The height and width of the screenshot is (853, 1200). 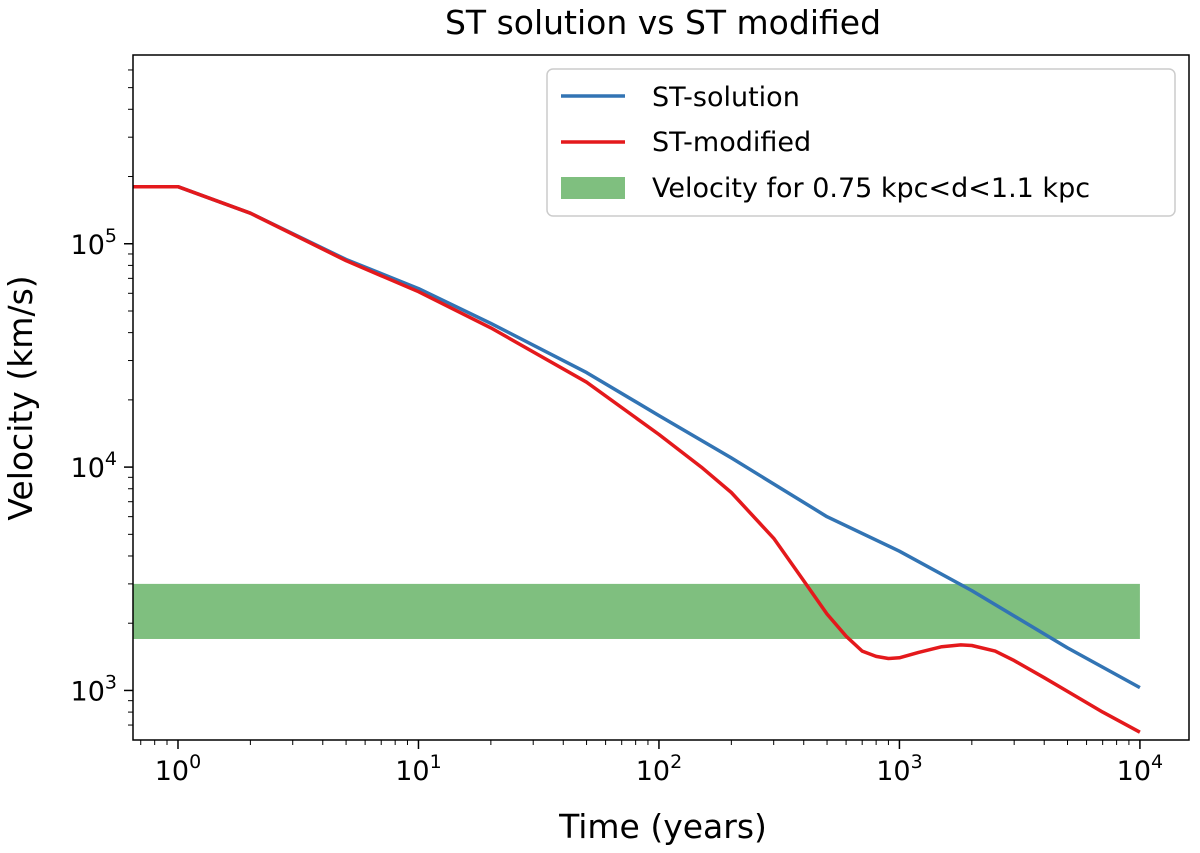 What do you see at coordinates (662, 826) in the screenshot?
I see `x-axis-label: Time (years)` at bounding box center [662, 826].